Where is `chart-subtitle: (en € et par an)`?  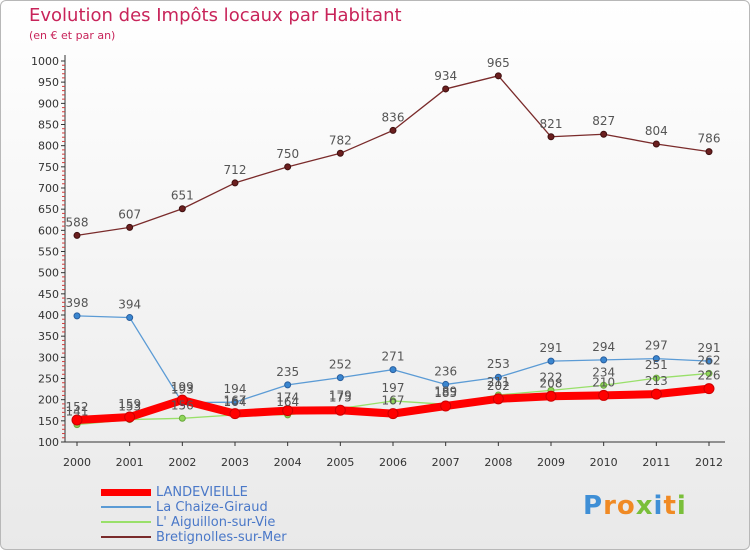 chart-subtitle: (en € et par an) is located at coordinates (72, 35).